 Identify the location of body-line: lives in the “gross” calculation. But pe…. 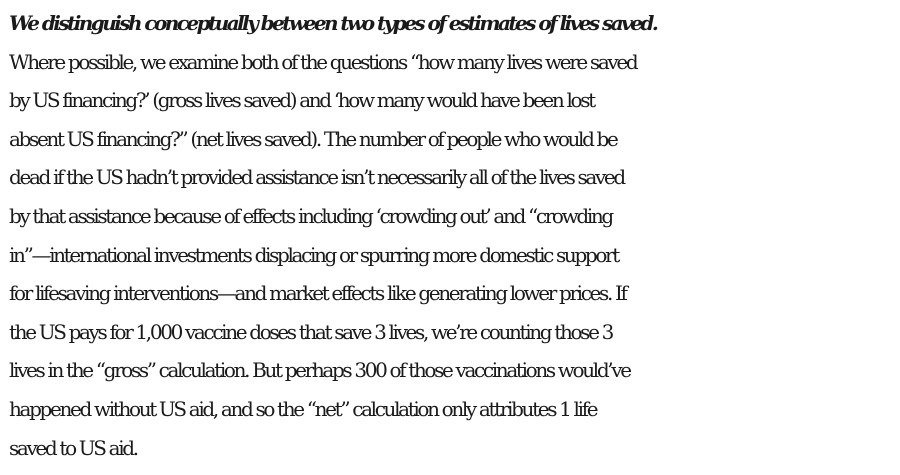
(320, 370).